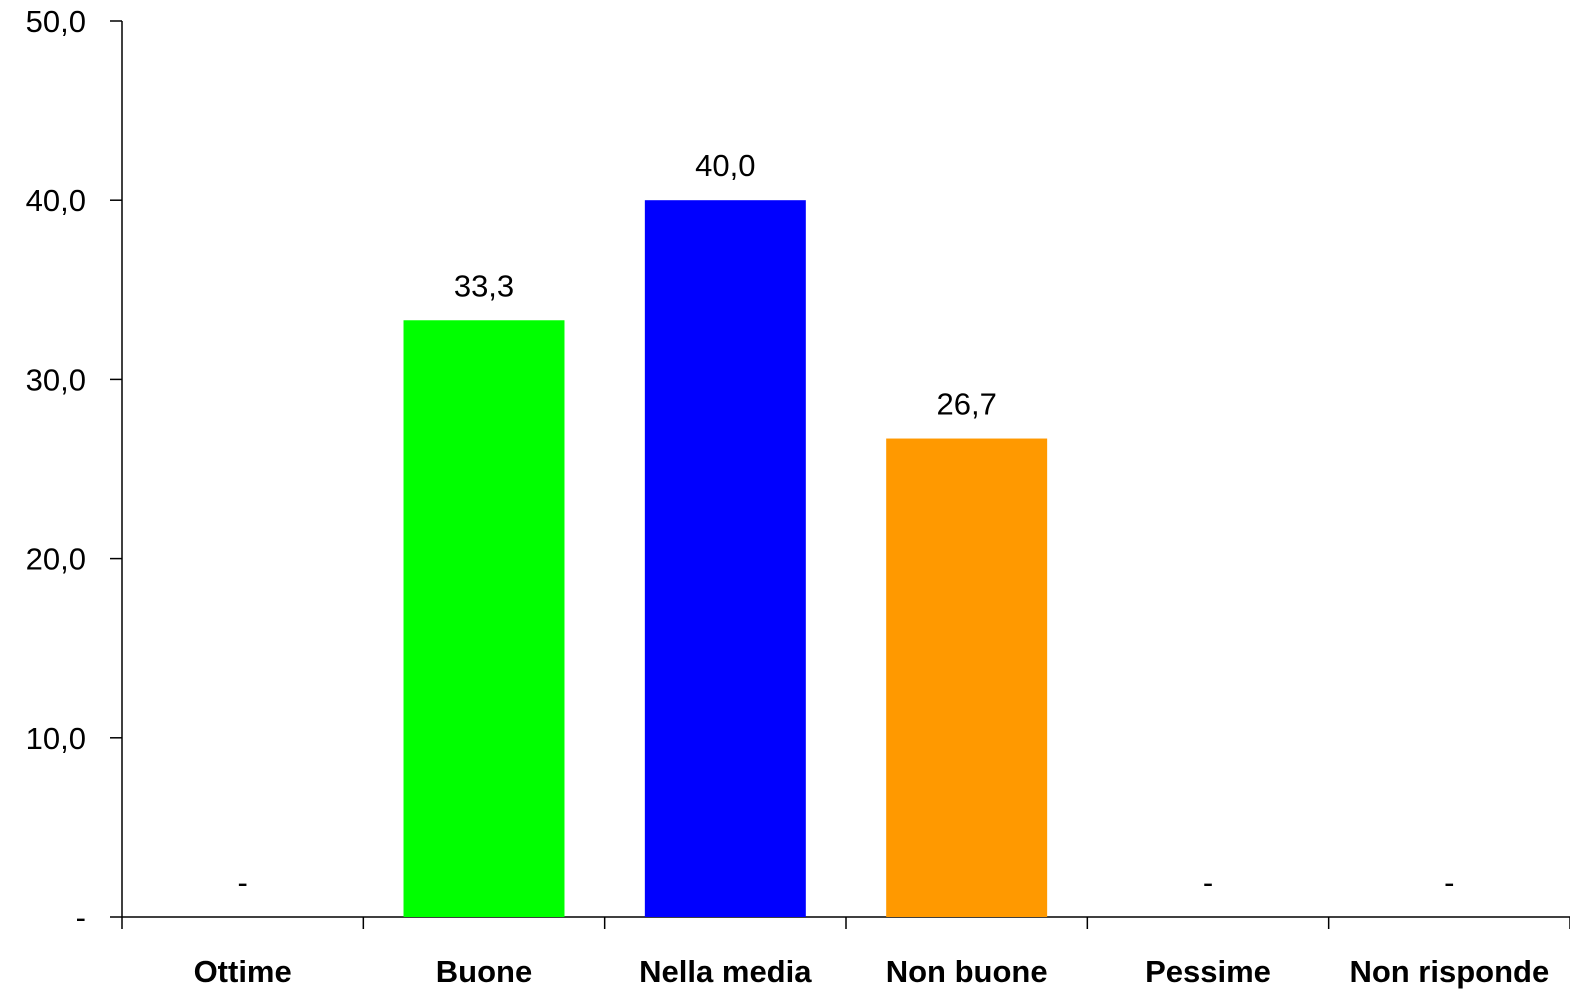  Describe the element at coordinates (56, 559) in the screenshot. I see `y-tick-label: 20,0` at that location.